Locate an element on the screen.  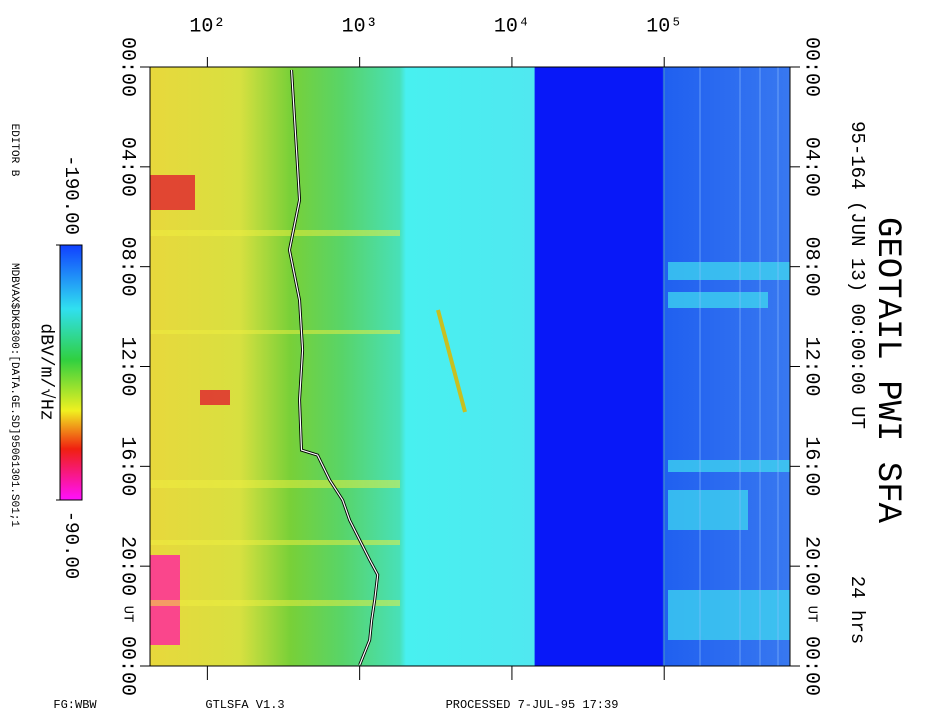
colorbar-tick-label: -190.00 is located at coordinates (71, 195).